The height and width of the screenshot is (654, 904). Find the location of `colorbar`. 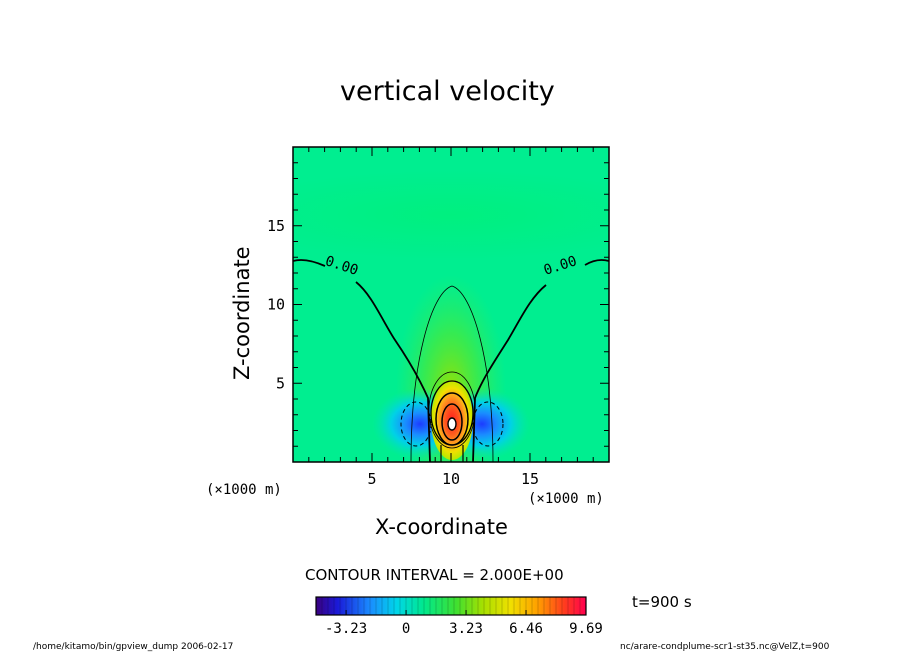

colorbar is located at coordinates (451, 606).